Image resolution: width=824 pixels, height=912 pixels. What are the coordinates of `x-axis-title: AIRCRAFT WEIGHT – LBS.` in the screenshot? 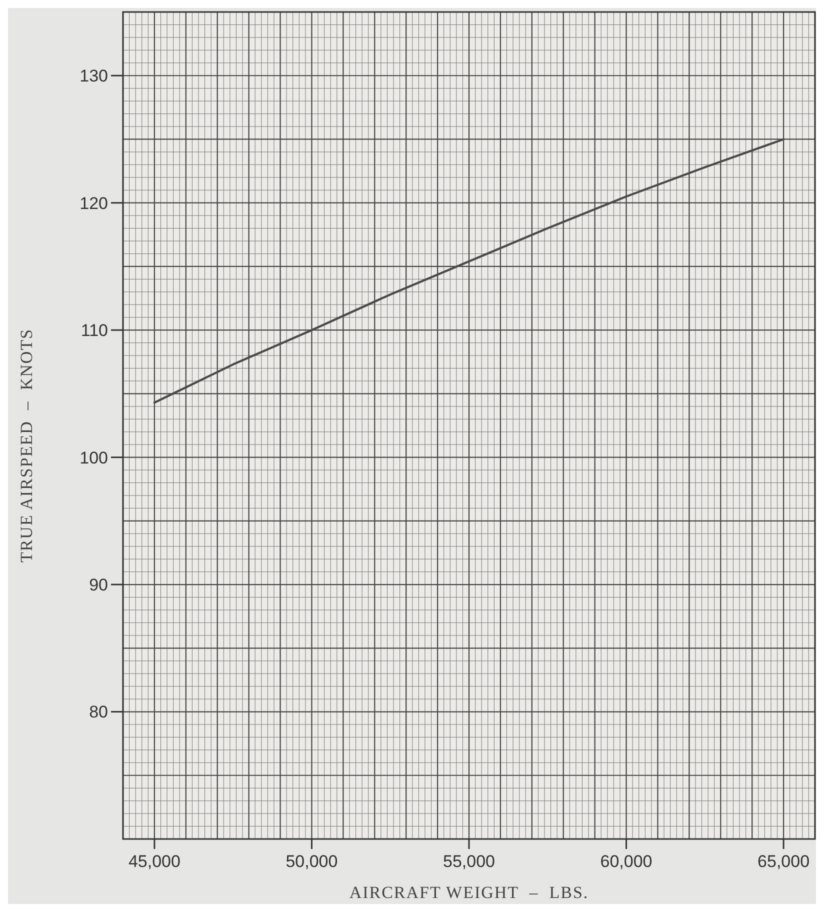 It's located at (469, 892).